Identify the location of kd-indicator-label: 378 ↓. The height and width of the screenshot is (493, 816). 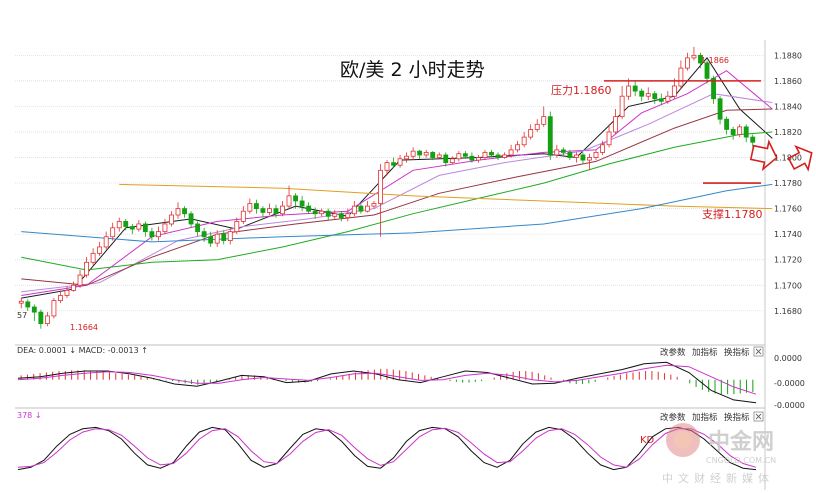
(29, 415).